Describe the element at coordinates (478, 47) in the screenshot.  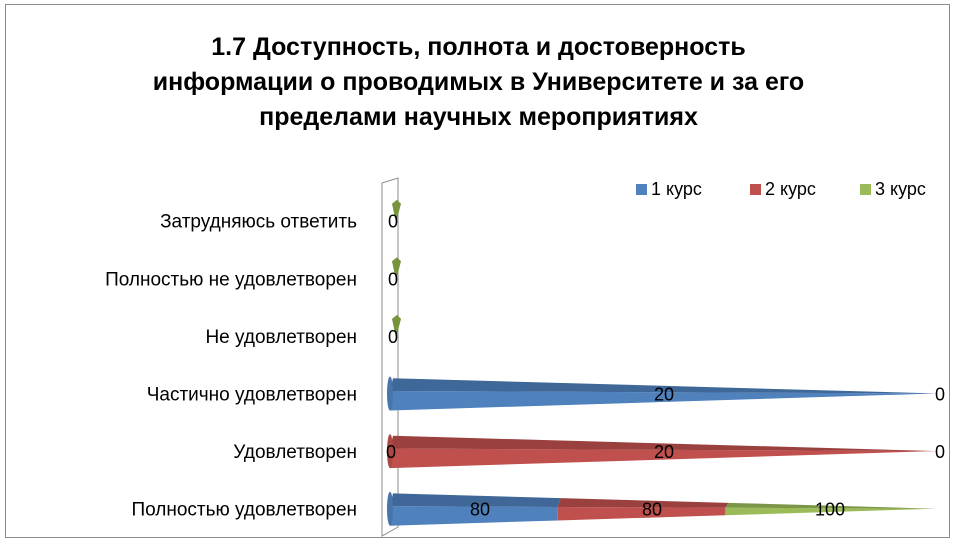
I see `chart-title-line-1: 1.7 Доступность, полнота и достоверность` at that location.